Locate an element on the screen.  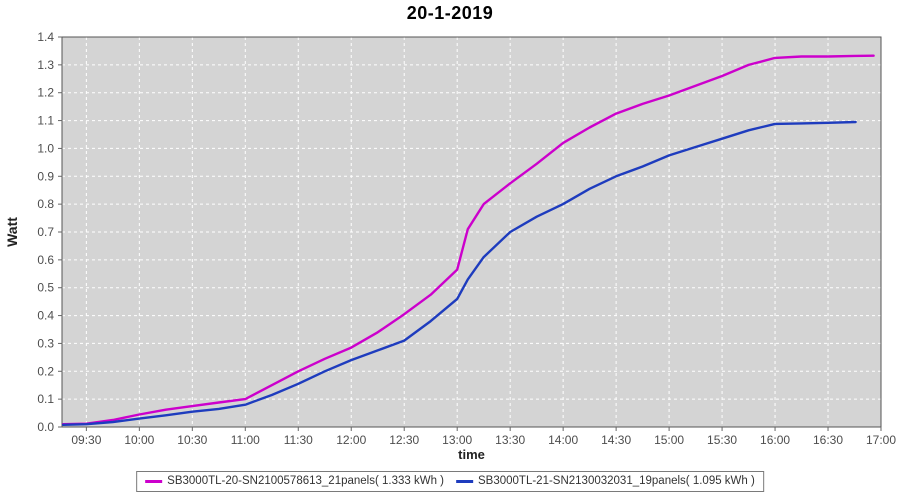
legend-swatch-magenta-line-icon is located at coordinates (154, 481).